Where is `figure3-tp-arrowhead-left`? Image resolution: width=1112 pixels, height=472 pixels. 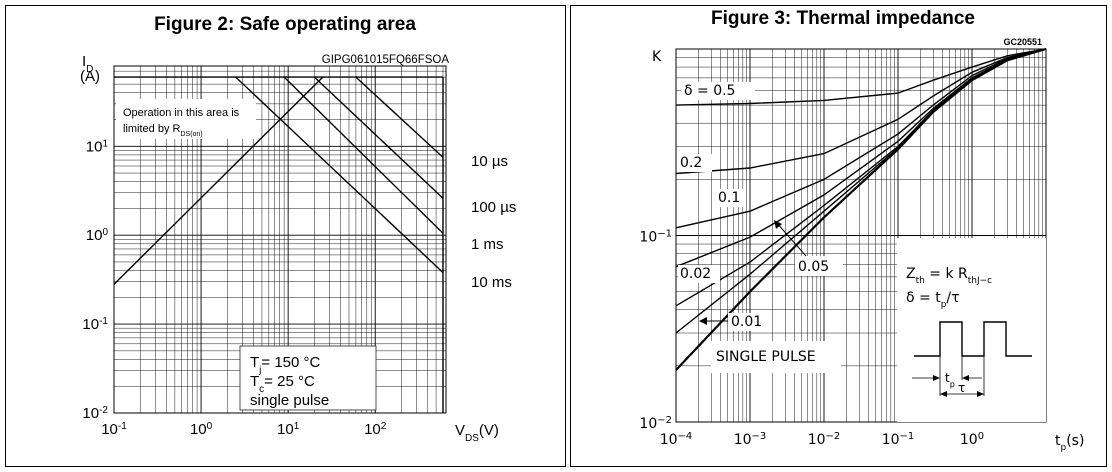
figure3-tp-arrowhead-left is located at coordinates (936, 378).